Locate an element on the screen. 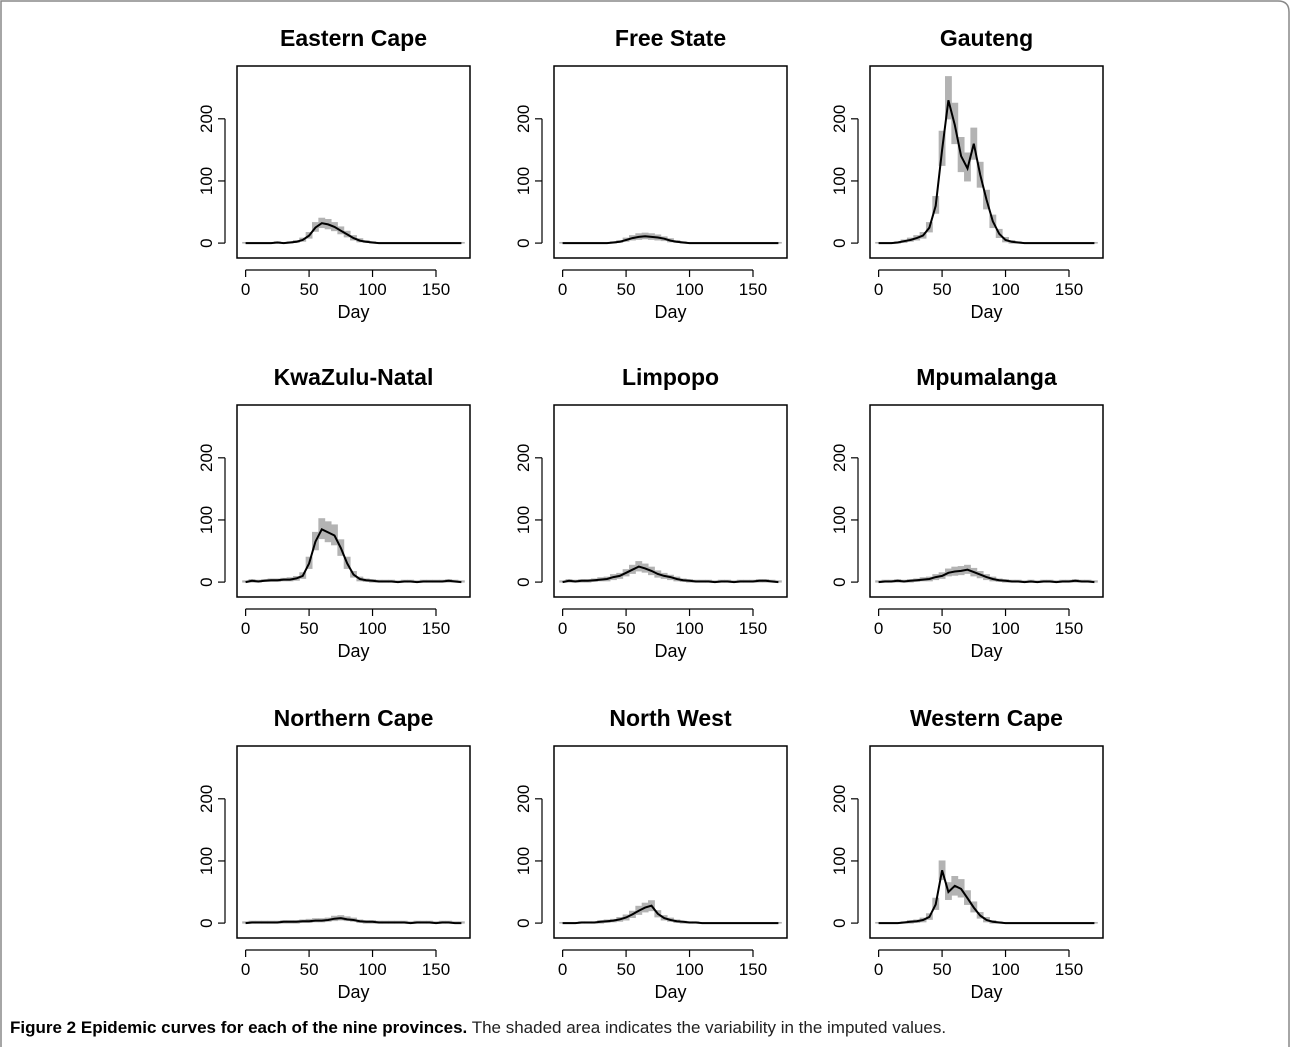 The width and height of the screenshot is (1290, 1047). panel: Free State Day 0 50 100 150 0 100 200 is located at coordinates (651, 173).